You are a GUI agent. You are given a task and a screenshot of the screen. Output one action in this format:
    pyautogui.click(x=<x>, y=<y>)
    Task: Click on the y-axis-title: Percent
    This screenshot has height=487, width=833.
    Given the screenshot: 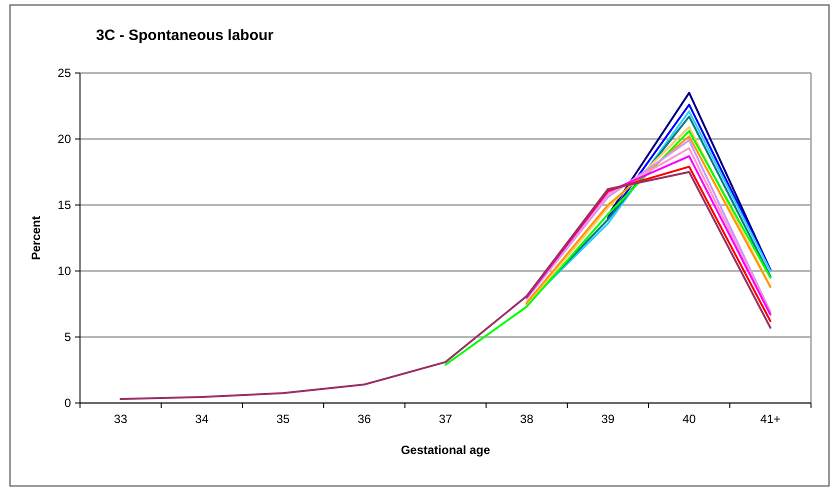 What is the action you would take?
    pyautogui.click(x=36, y=238)
    